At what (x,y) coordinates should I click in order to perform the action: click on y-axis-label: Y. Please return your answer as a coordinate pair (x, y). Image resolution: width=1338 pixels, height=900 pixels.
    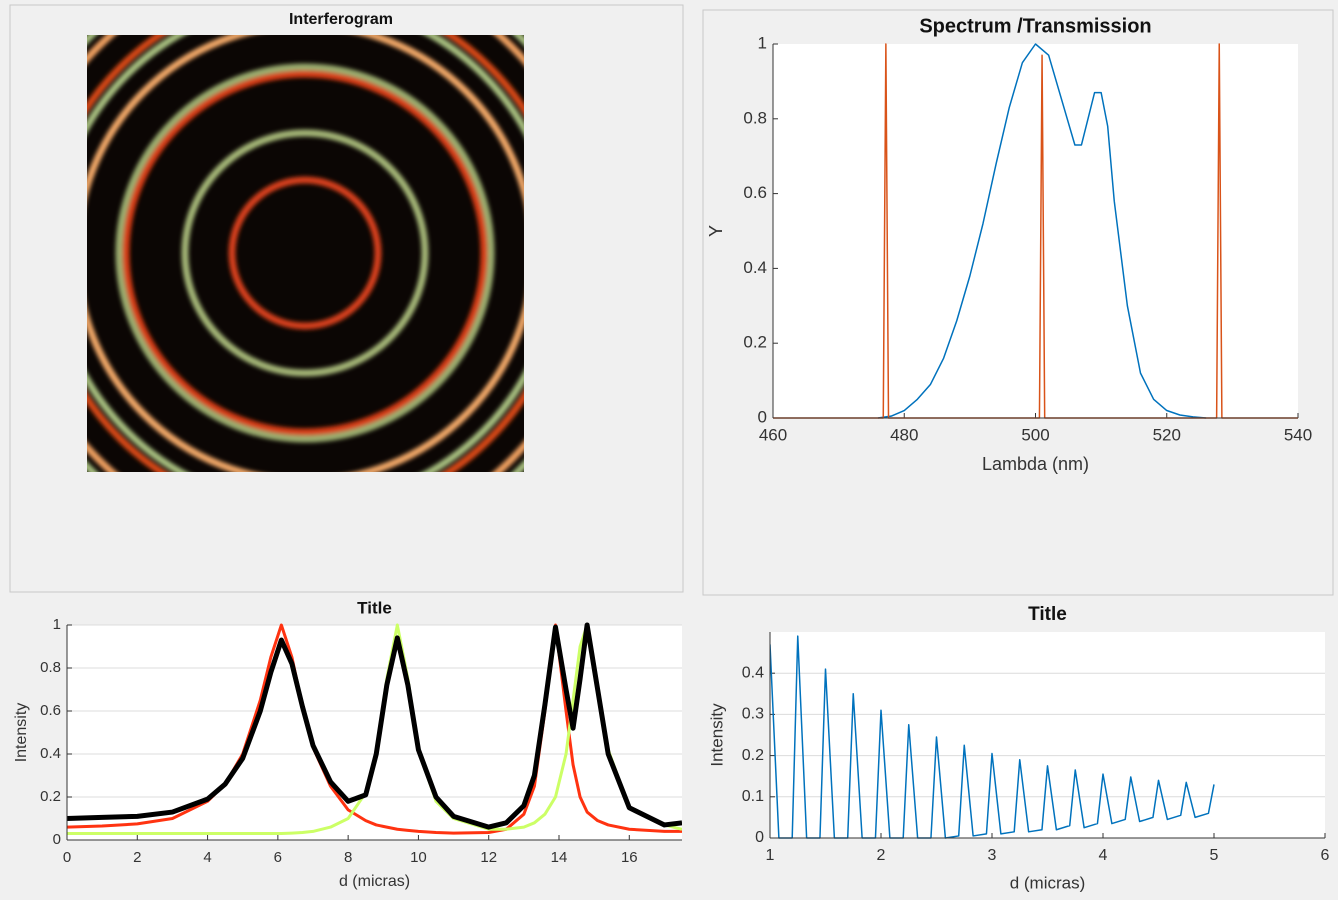
    Looking at the image, I should click on (716, 231).